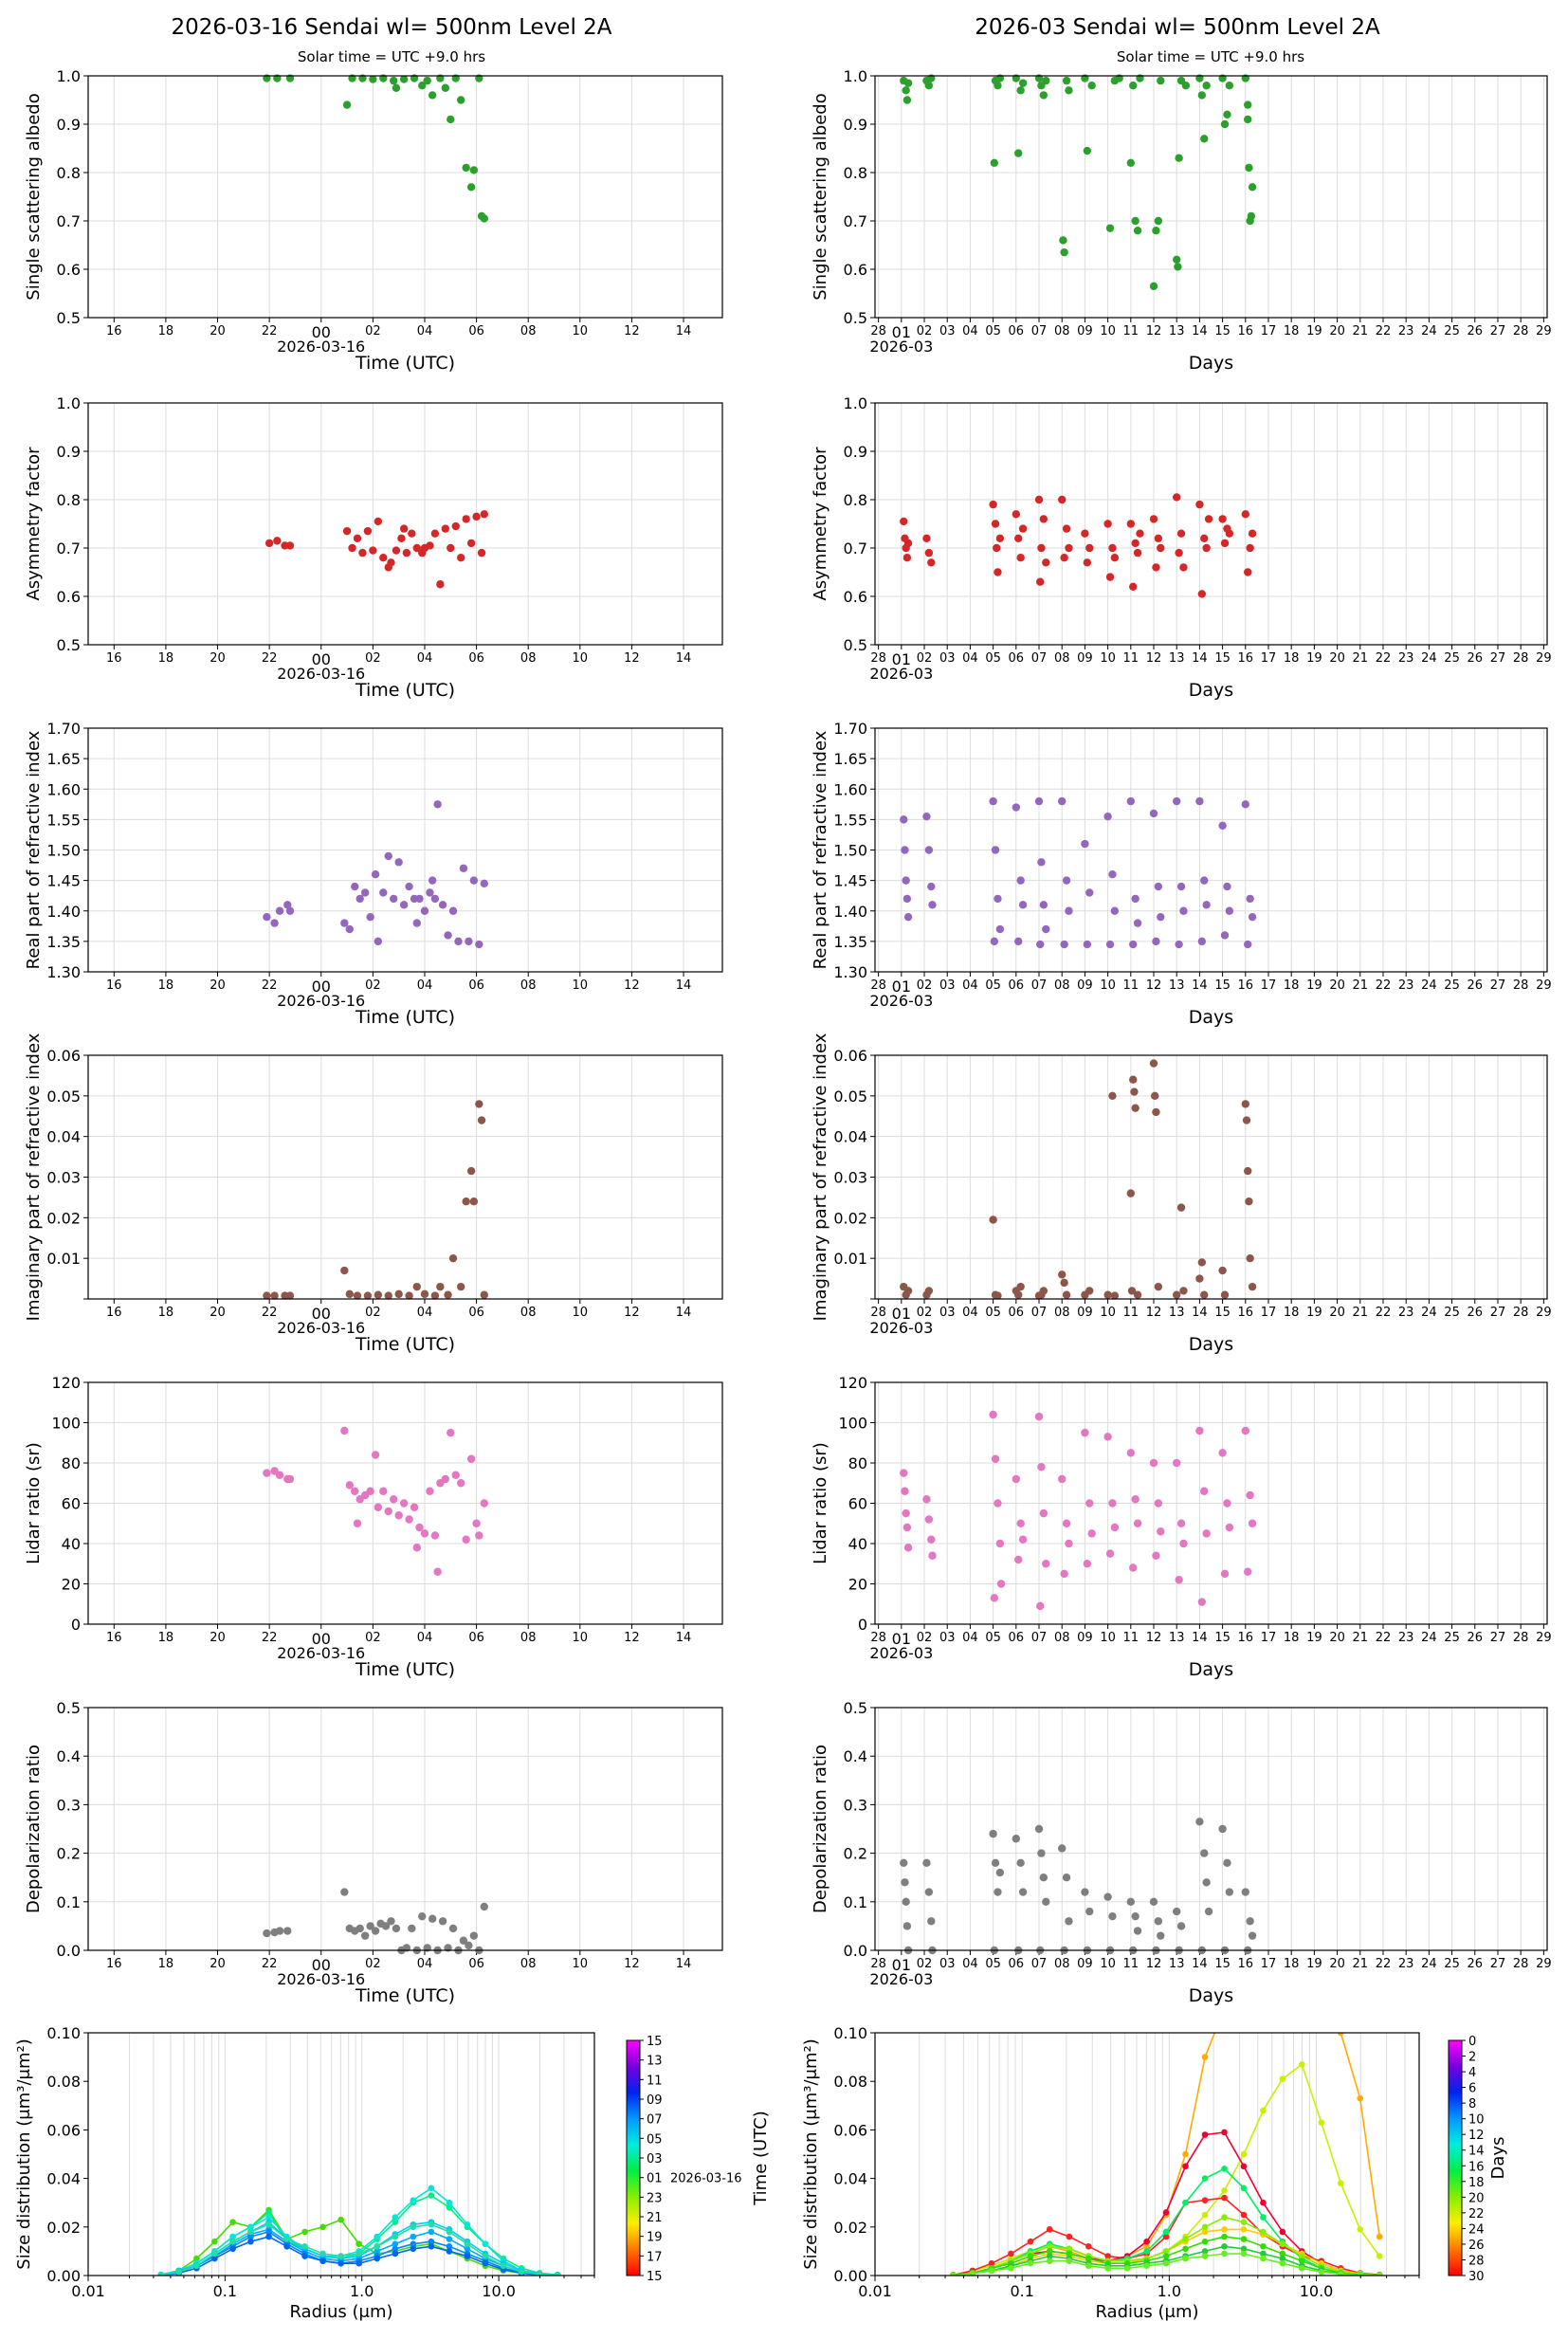 The image size is (1568, 2340). Describe the element at coordinates (581, 331) in the screenshot. I see `ssa_day-xtick-label: 10` at that location.